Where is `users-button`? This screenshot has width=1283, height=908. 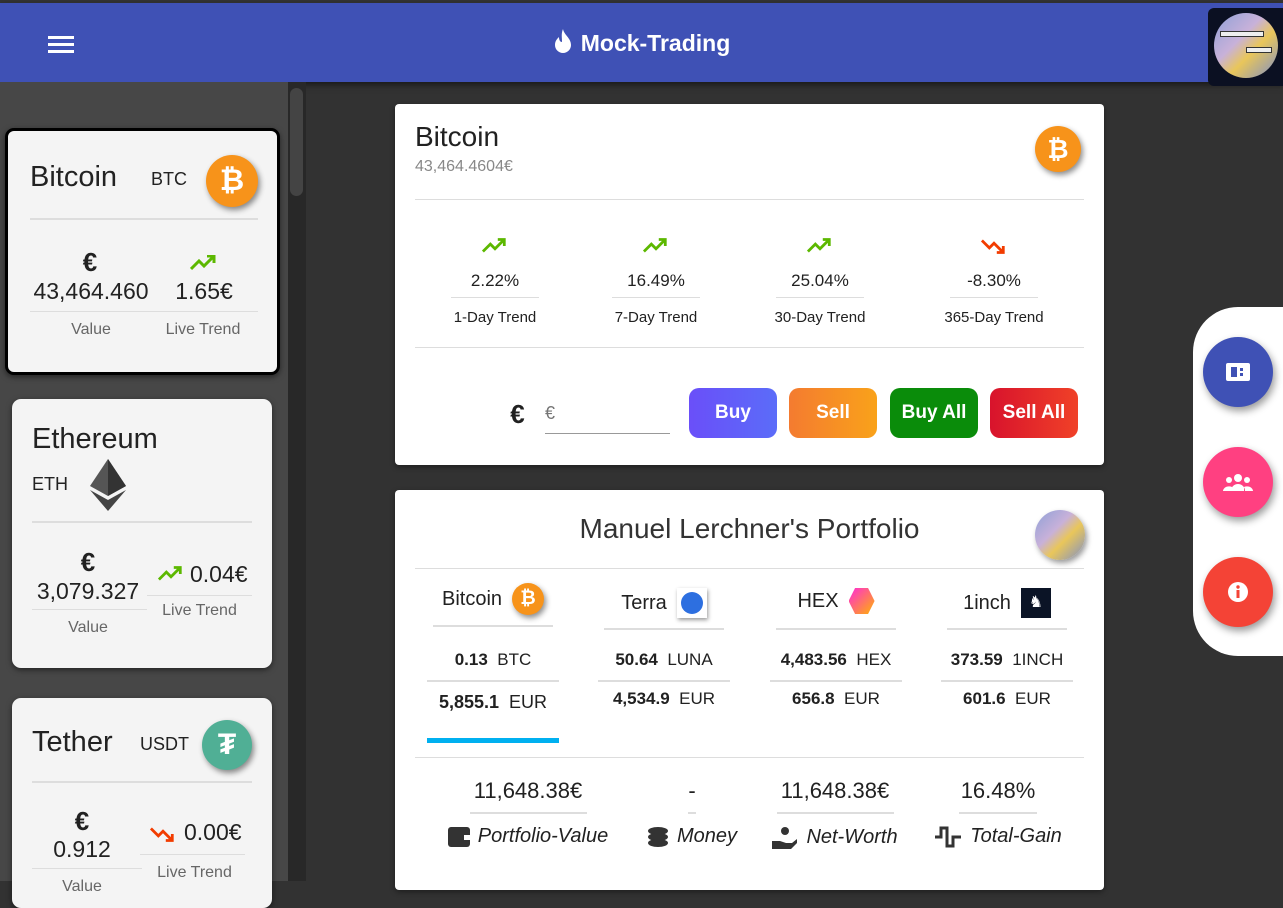
users-button is located at coordinates (1238, 482).